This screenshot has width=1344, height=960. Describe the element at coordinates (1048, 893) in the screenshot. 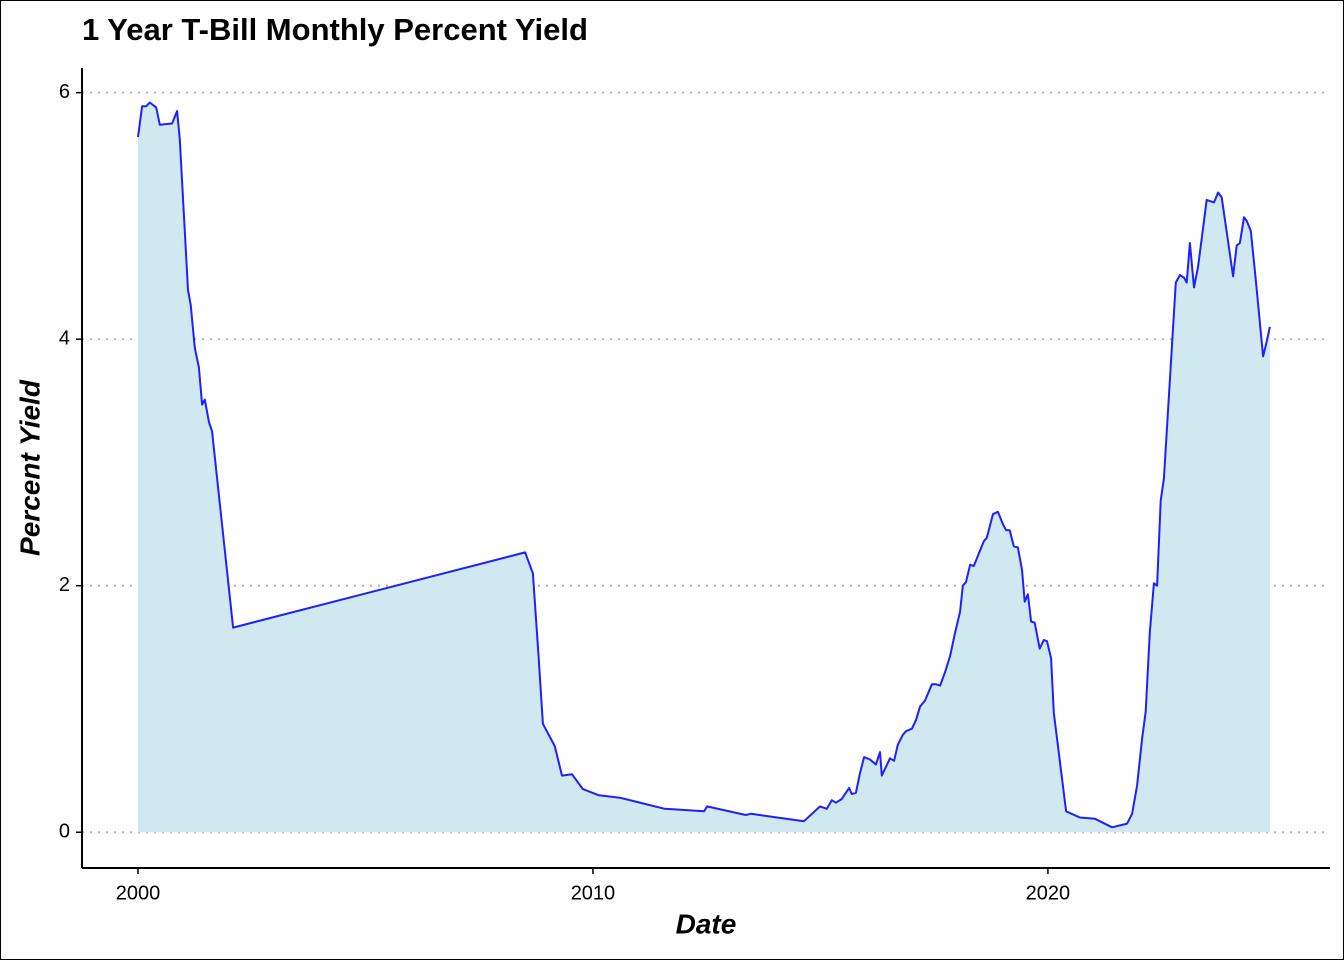

I see `x-tick-label: 2020` at that location.